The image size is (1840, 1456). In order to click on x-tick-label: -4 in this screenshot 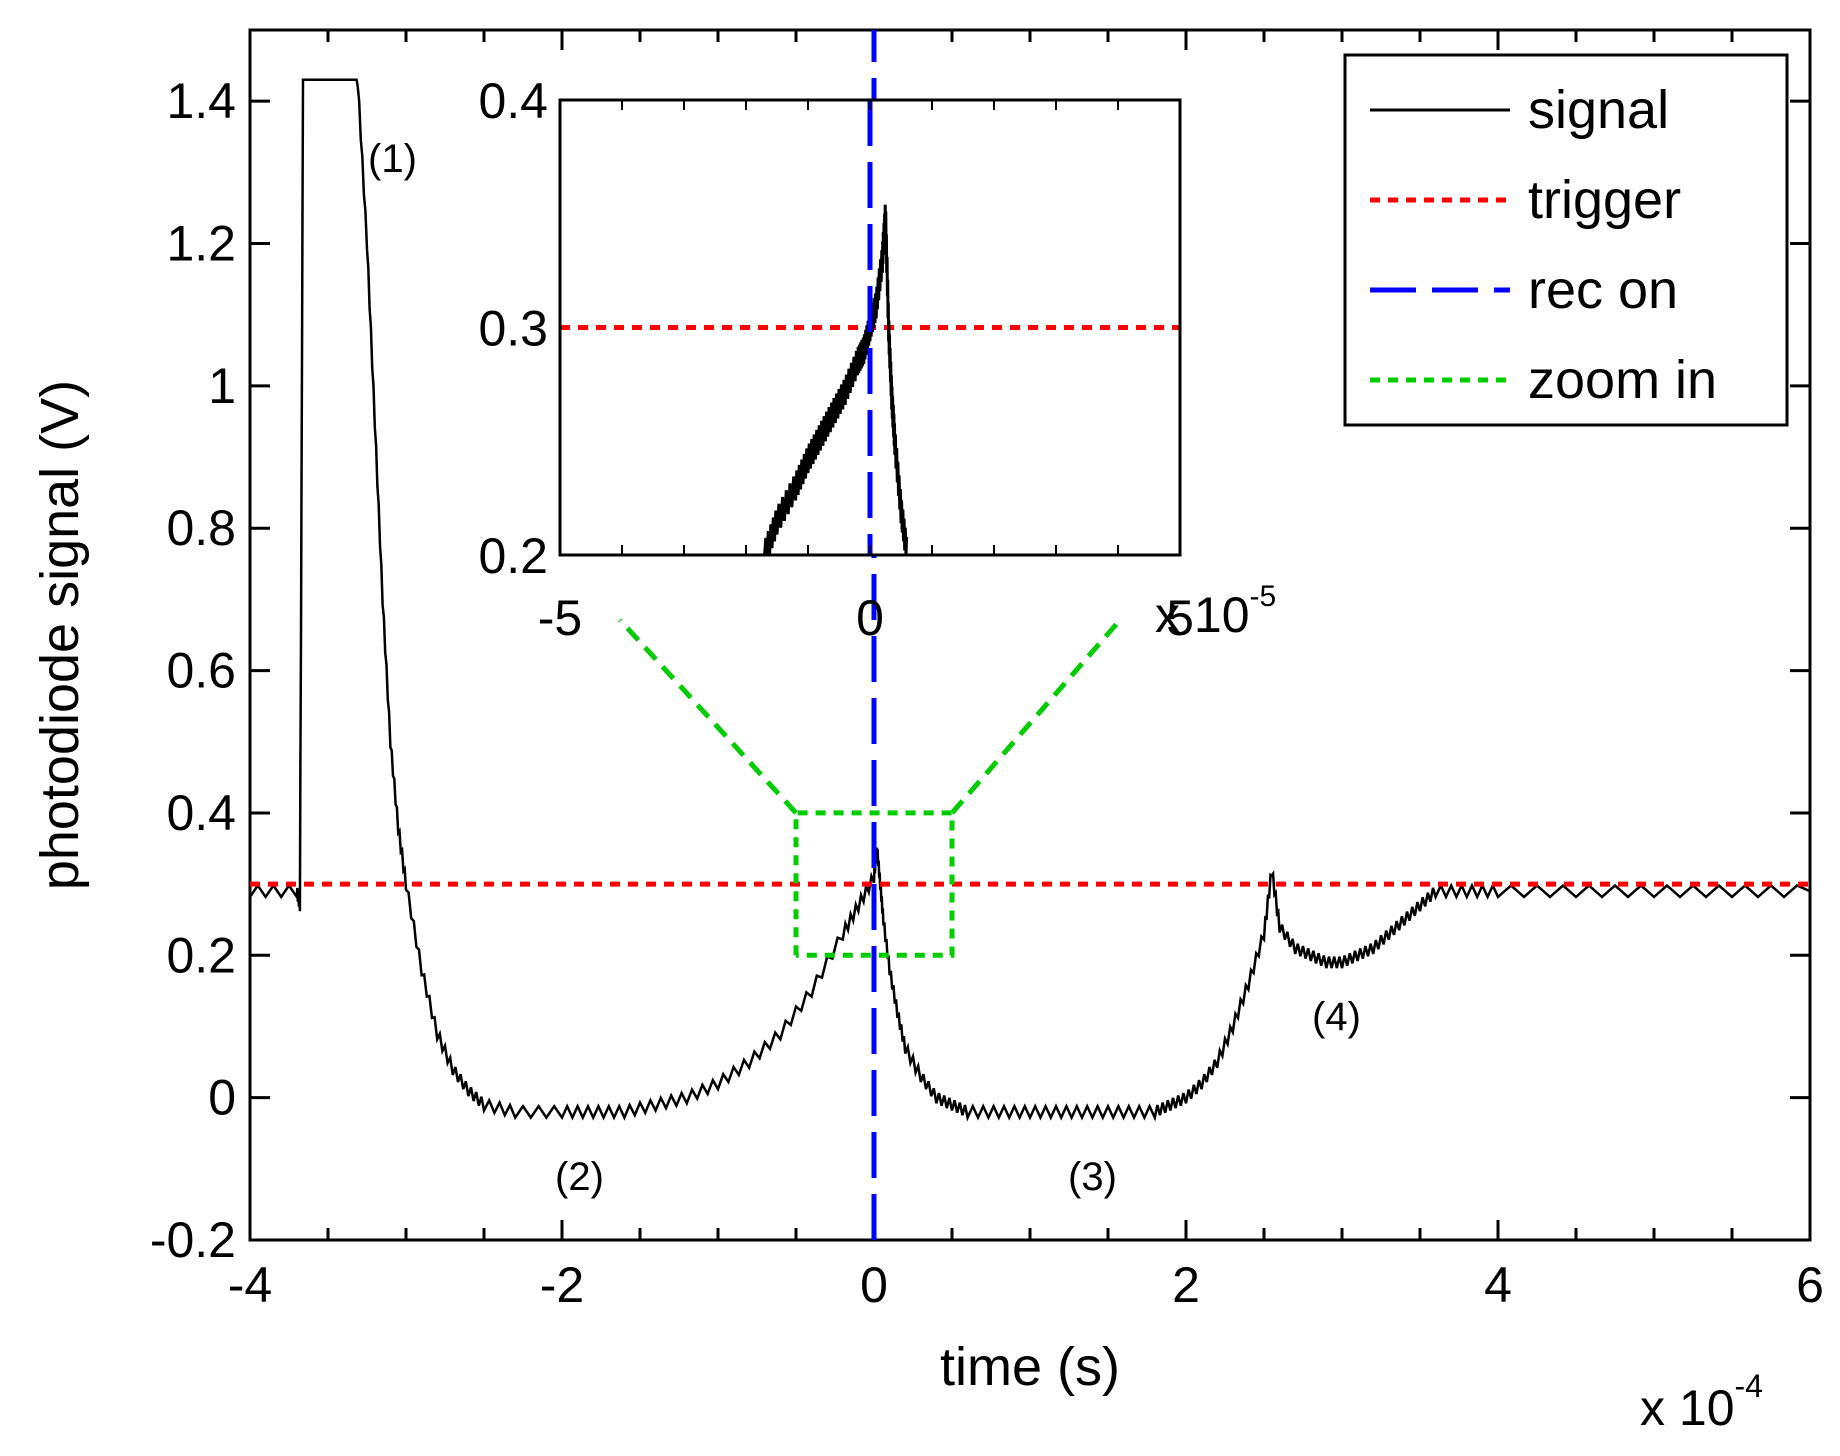, I will do `click(250, 1285)`.